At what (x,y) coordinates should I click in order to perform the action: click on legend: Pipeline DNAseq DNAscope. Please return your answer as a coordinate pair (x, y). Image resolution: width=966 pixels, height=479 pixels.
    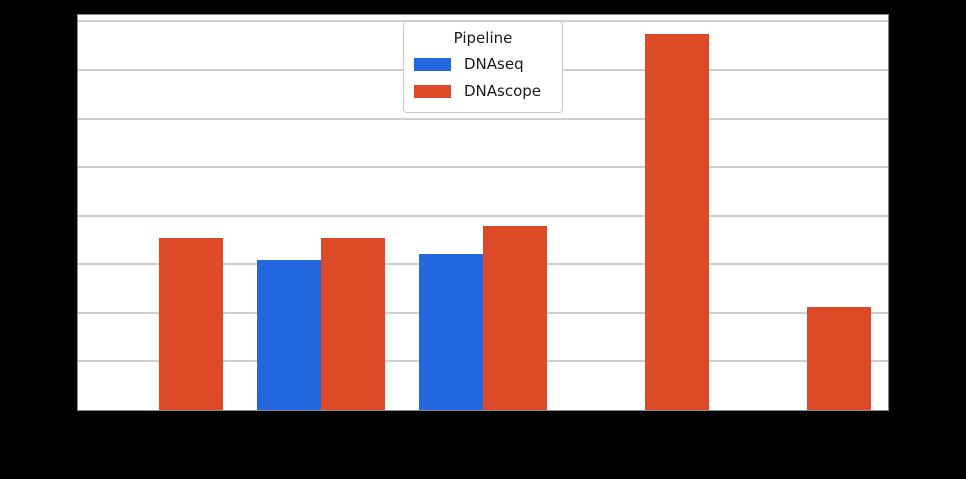
    Looking at the image, I should click on (483, 67).